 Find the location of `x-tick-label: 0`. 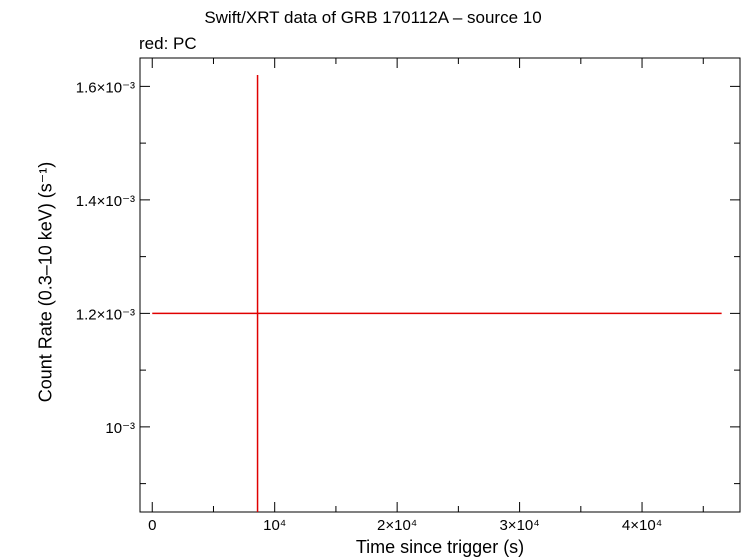

x-tick-label: 0 is located at coordinates (152, 525).